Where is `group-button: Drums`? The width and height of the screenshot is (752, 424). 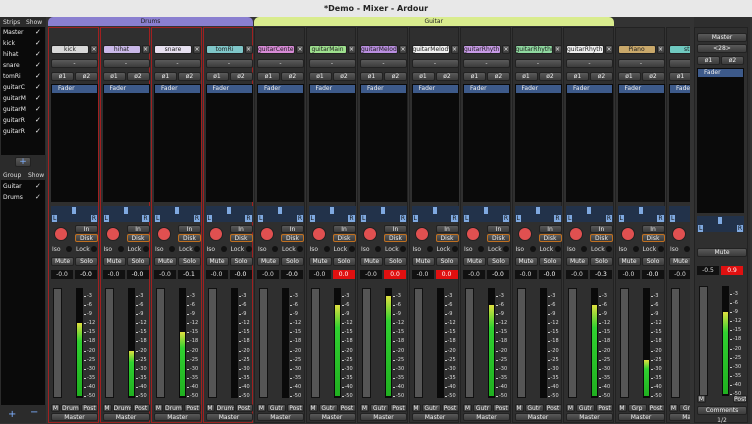 group-button: Drums is located at coordinates (70, 408).